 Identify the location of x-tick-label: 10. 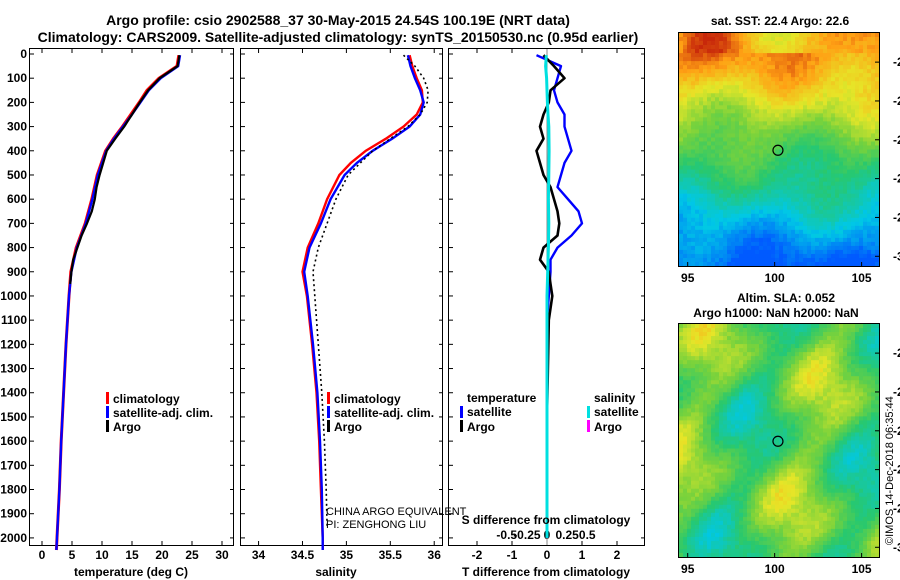
(102, 555).